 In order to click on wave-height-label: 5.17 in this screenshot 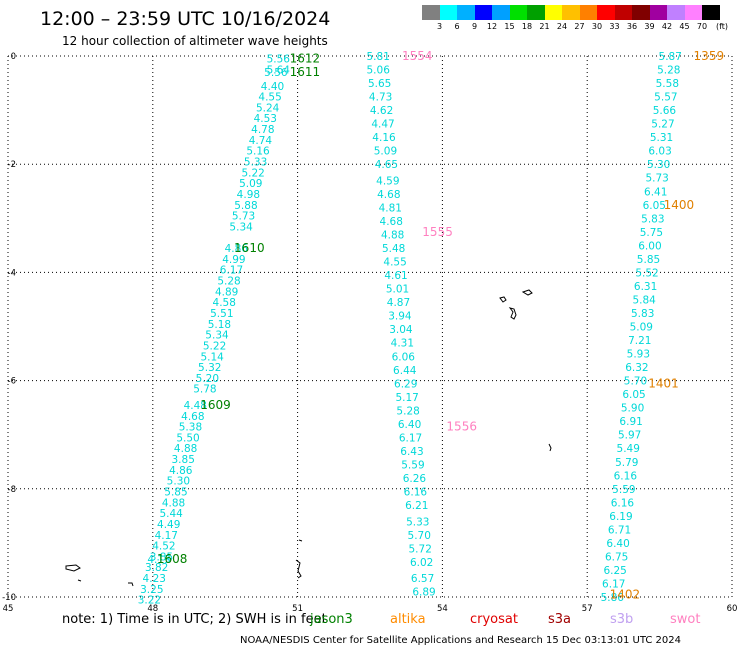, I will do `click(406, 398)`.